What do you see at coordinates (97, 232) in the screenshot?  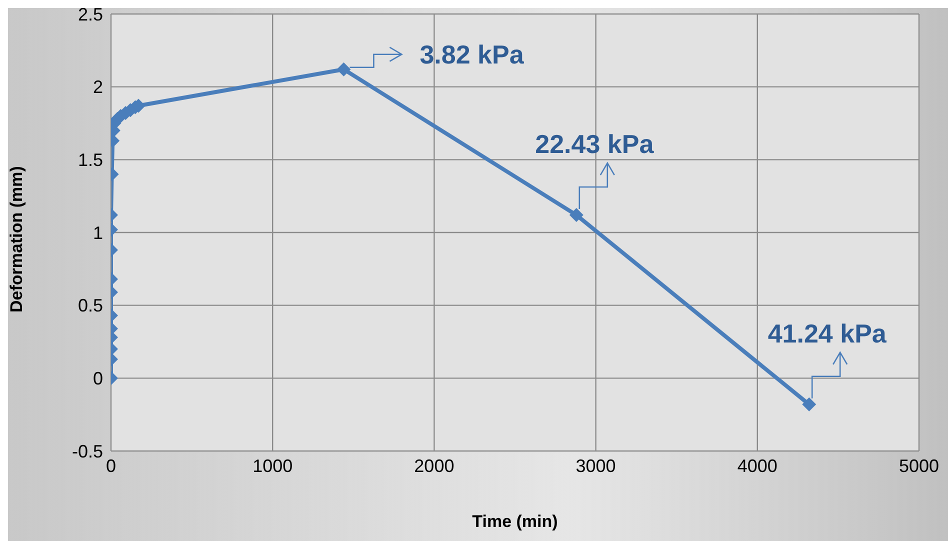 I see `y-tick-label: 1` at bounding box center [97, 232].